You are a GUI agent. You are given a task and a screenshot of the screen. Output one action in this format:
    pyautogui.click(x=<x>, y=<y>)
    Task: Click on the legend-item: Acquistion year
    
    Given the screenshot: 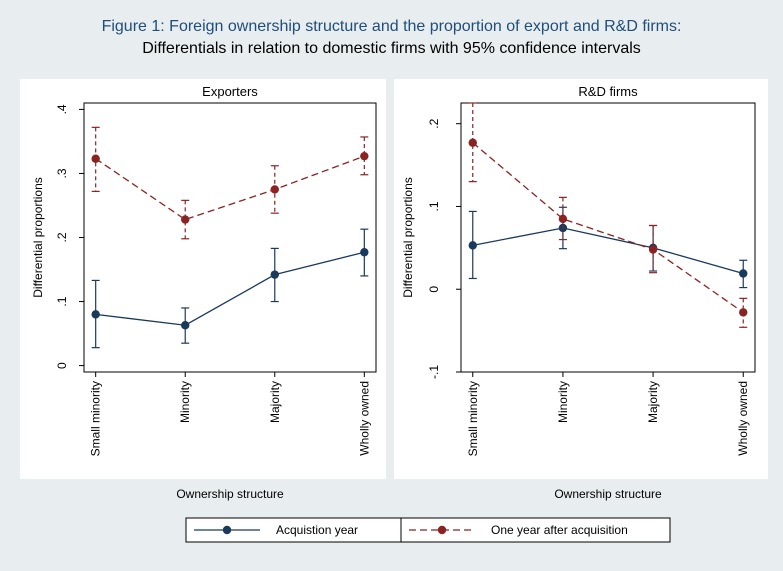 What is the action you would take?
    pyautogui.click(x=293, y=530)
    